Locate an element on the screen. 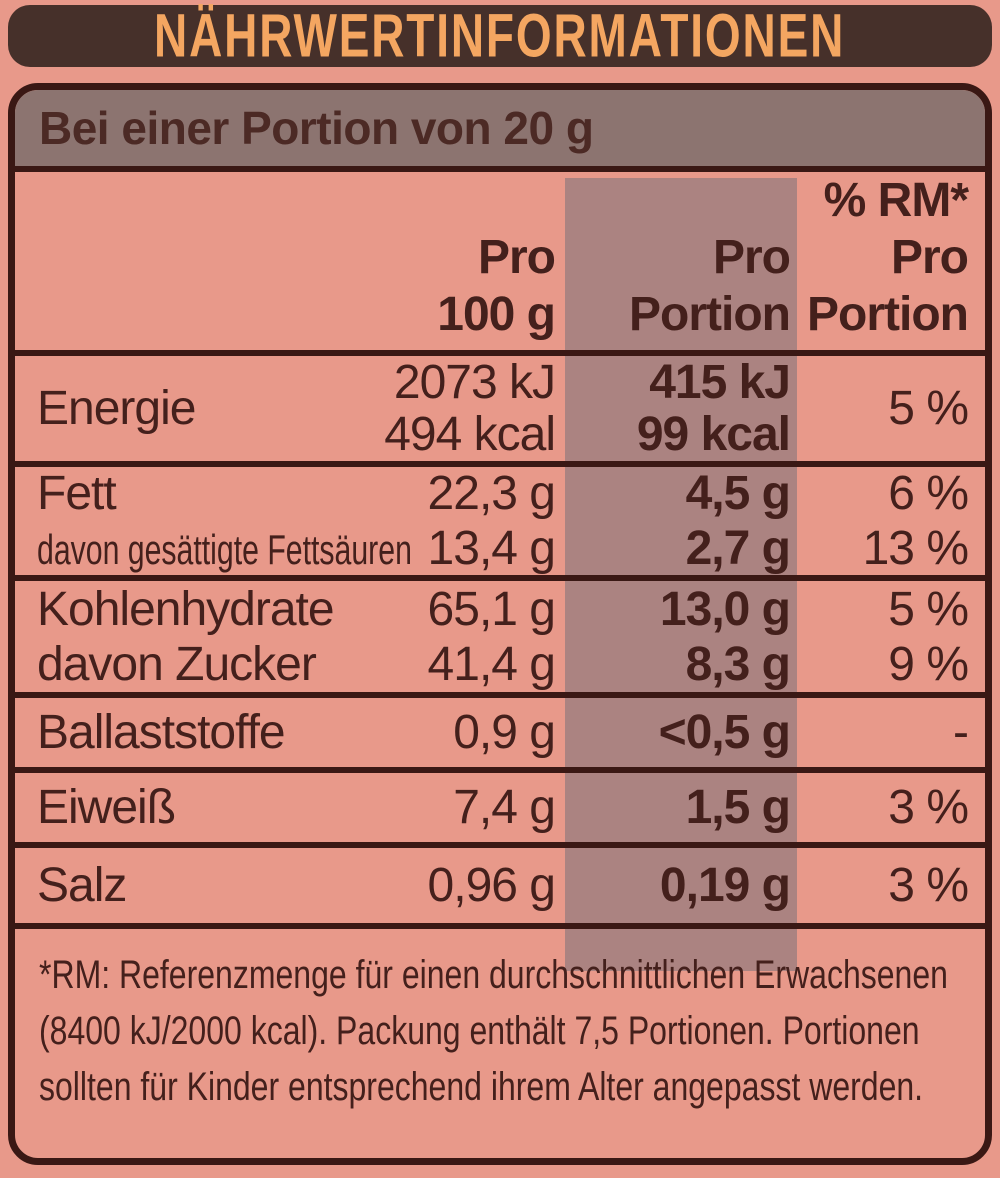 This screenshot has width=1000, height=1178. nutrient-label: Energie is located at coordinates (116, 408).